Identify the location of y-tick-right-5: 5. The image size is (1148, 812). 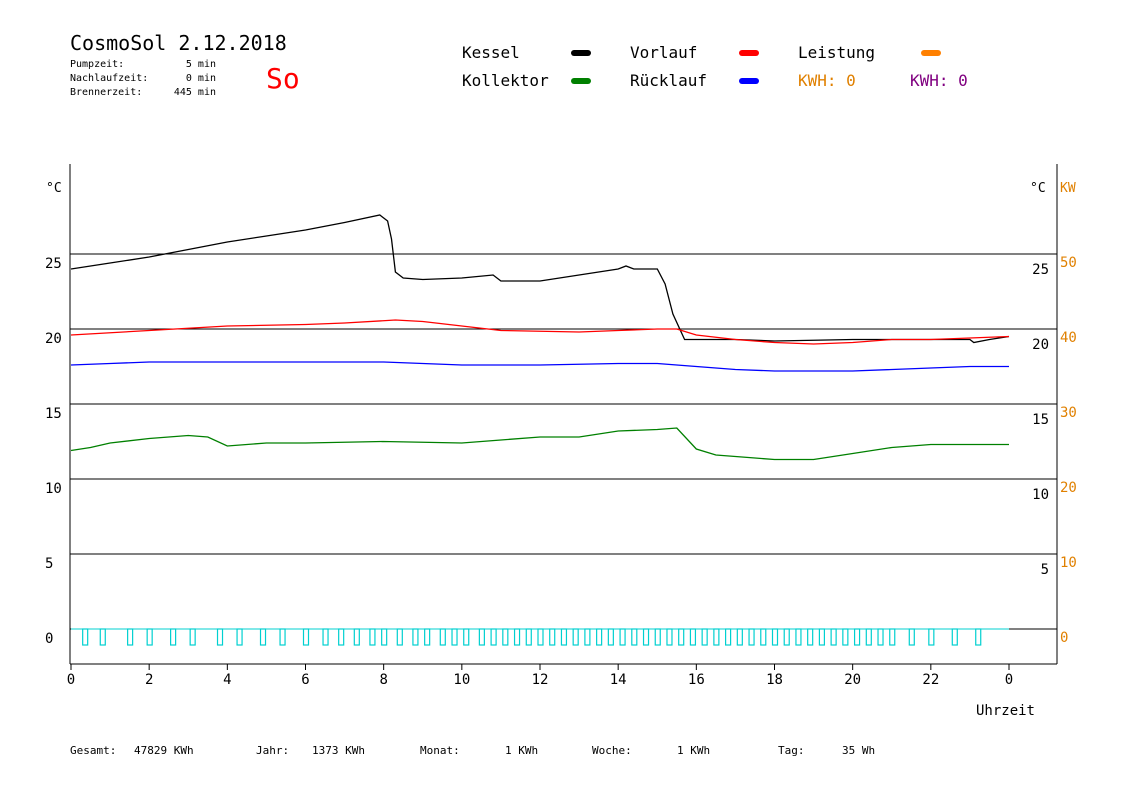
(1045, 570).